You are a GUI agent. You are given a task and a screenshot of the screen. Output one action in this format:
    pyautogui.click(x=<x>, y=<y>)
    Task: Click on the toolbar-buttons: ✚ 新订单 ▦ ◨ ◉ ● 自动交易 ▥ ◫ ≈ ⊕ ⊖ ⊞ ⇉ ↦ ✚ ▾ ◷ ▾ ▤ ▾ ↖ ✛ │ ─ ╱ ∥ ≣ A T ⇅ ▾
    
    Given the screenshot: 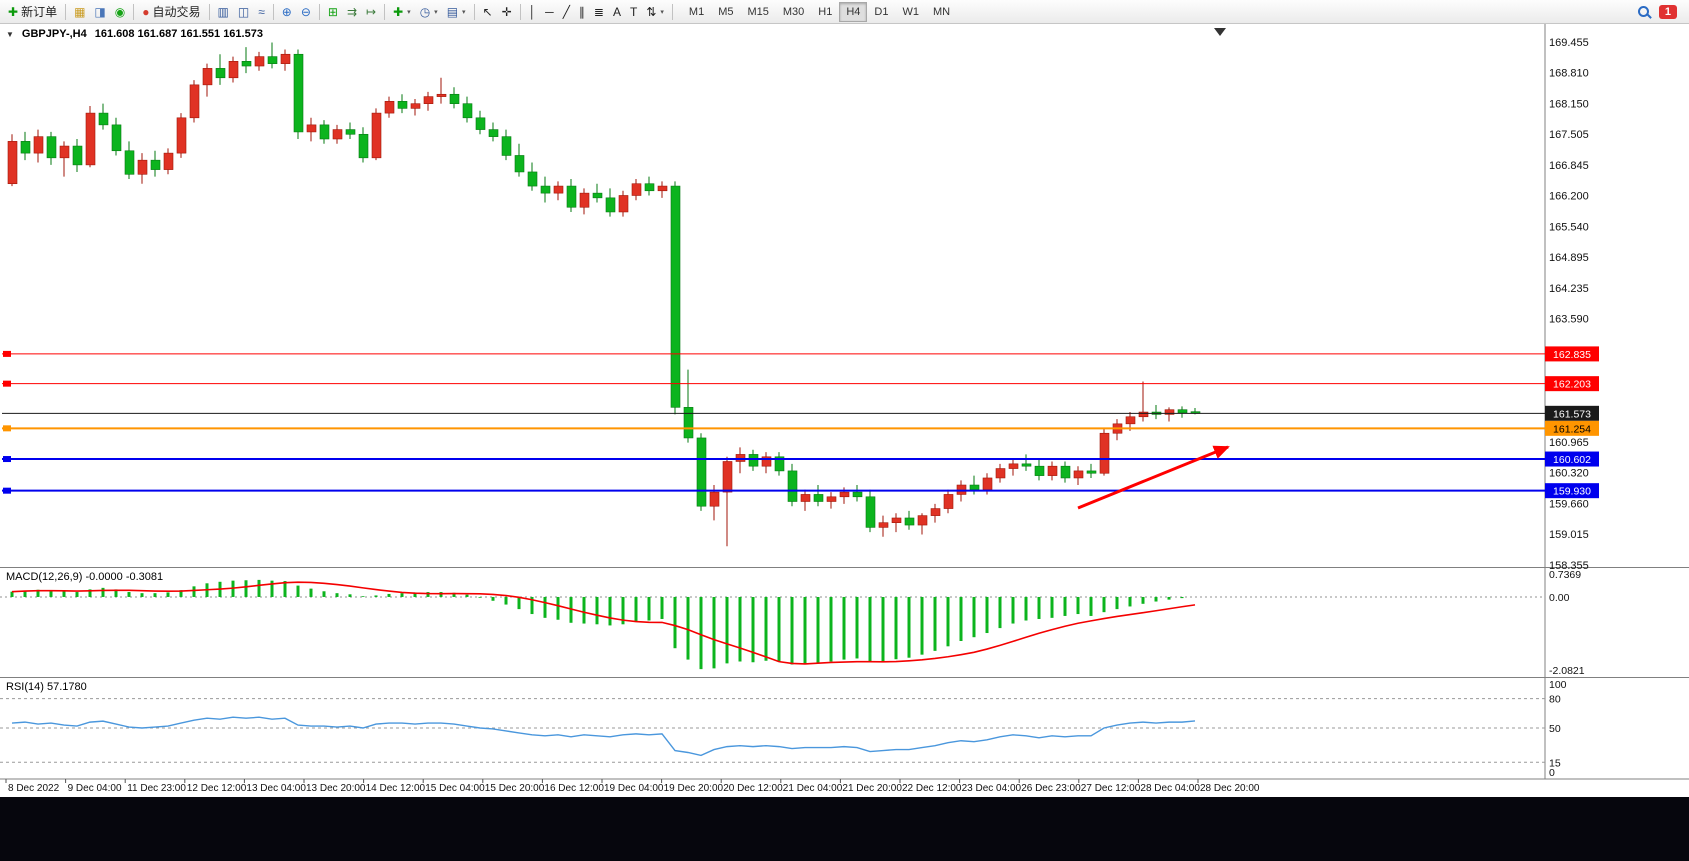 What is the action you would take?
    pyautogui.click(x=340, y=12)
    